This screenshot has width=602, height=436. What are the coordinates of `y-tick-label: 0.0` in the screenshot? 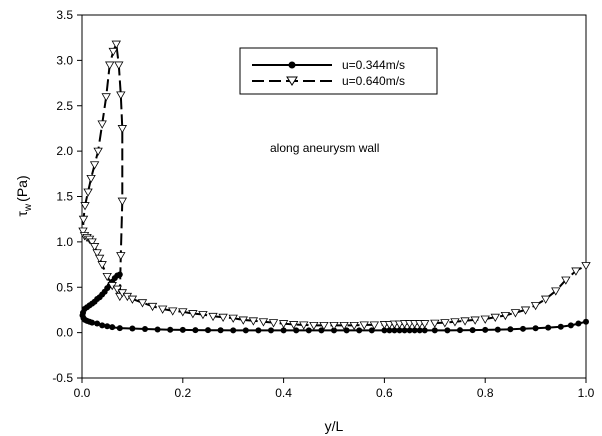 It's located at (64, 333).